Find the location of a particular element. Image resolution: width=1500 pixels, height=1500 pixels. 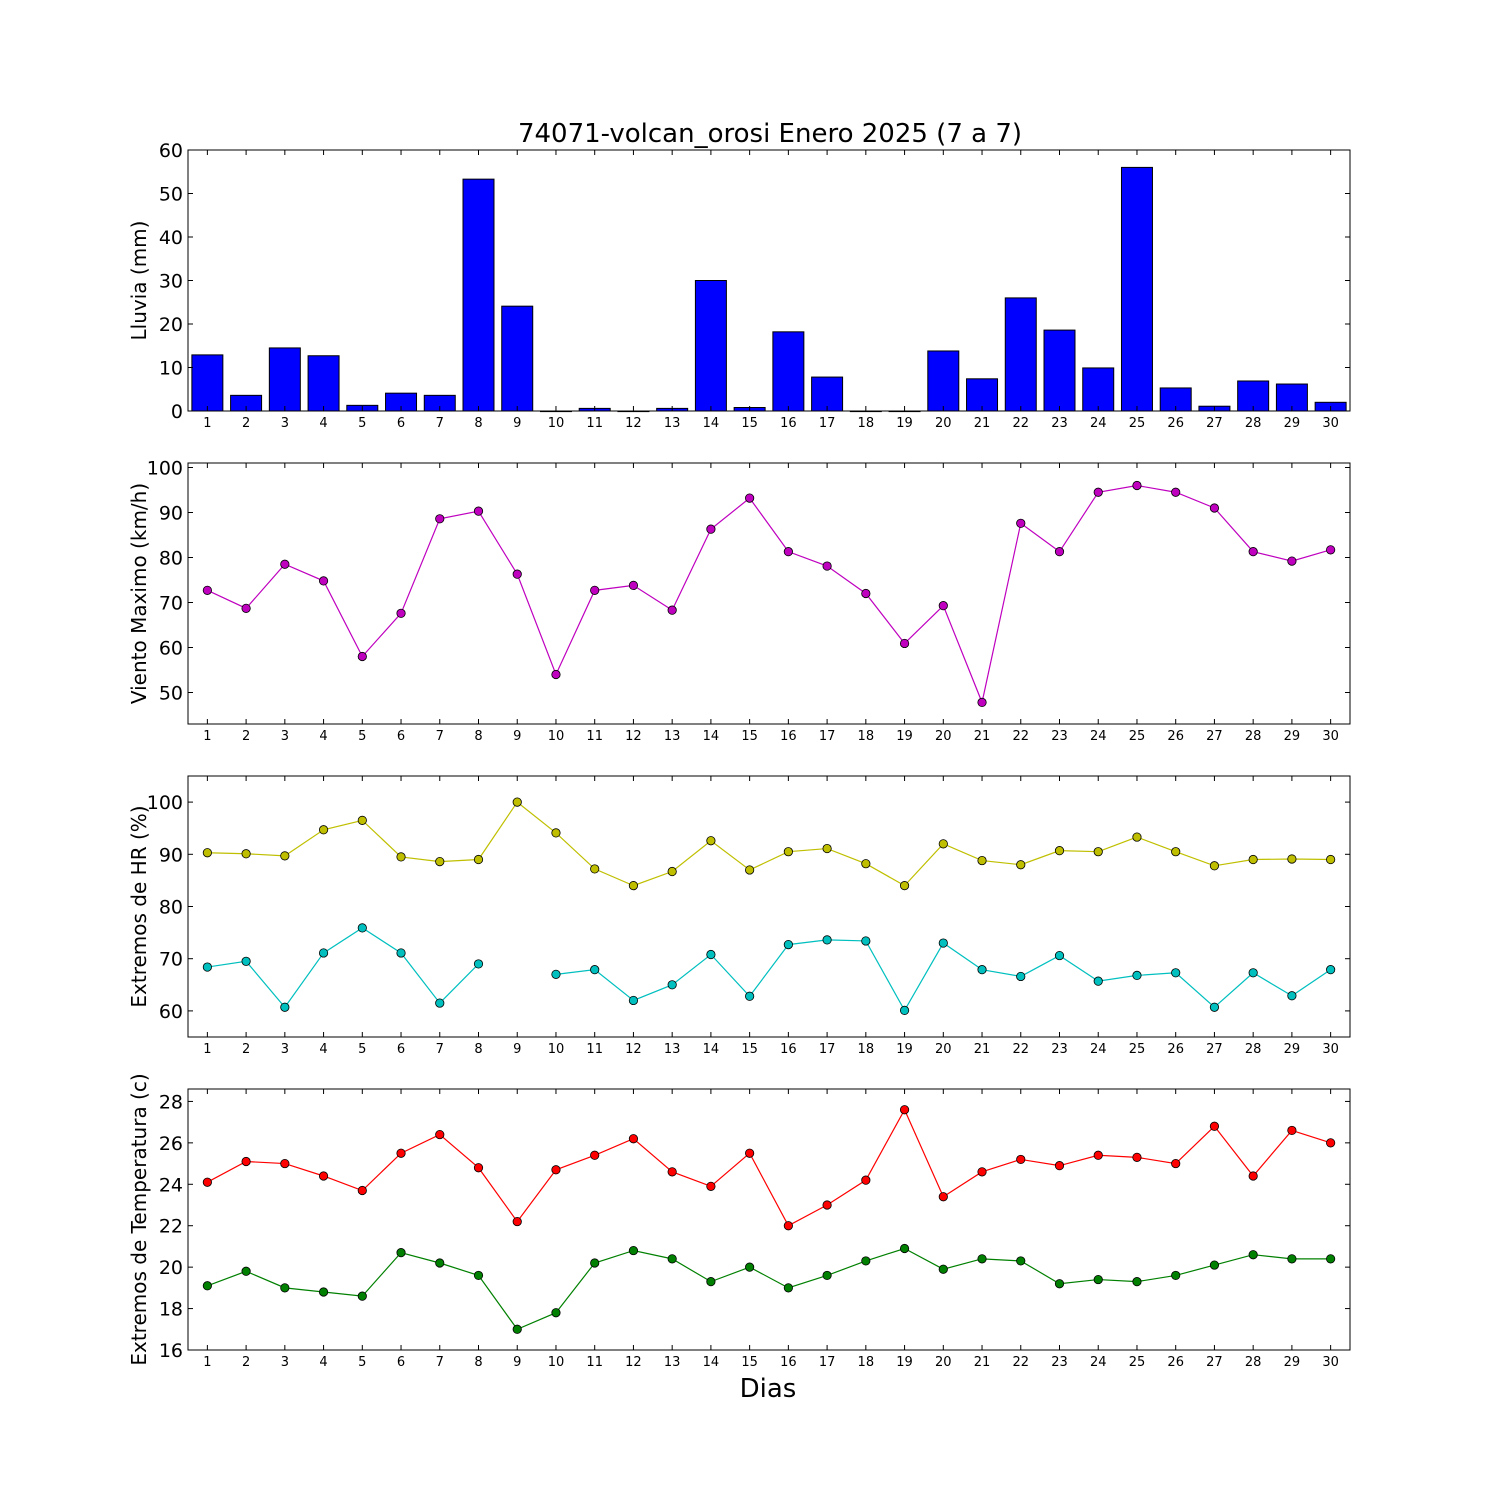

x-tick-label: 29 is located at coordinates (1292, 1362).